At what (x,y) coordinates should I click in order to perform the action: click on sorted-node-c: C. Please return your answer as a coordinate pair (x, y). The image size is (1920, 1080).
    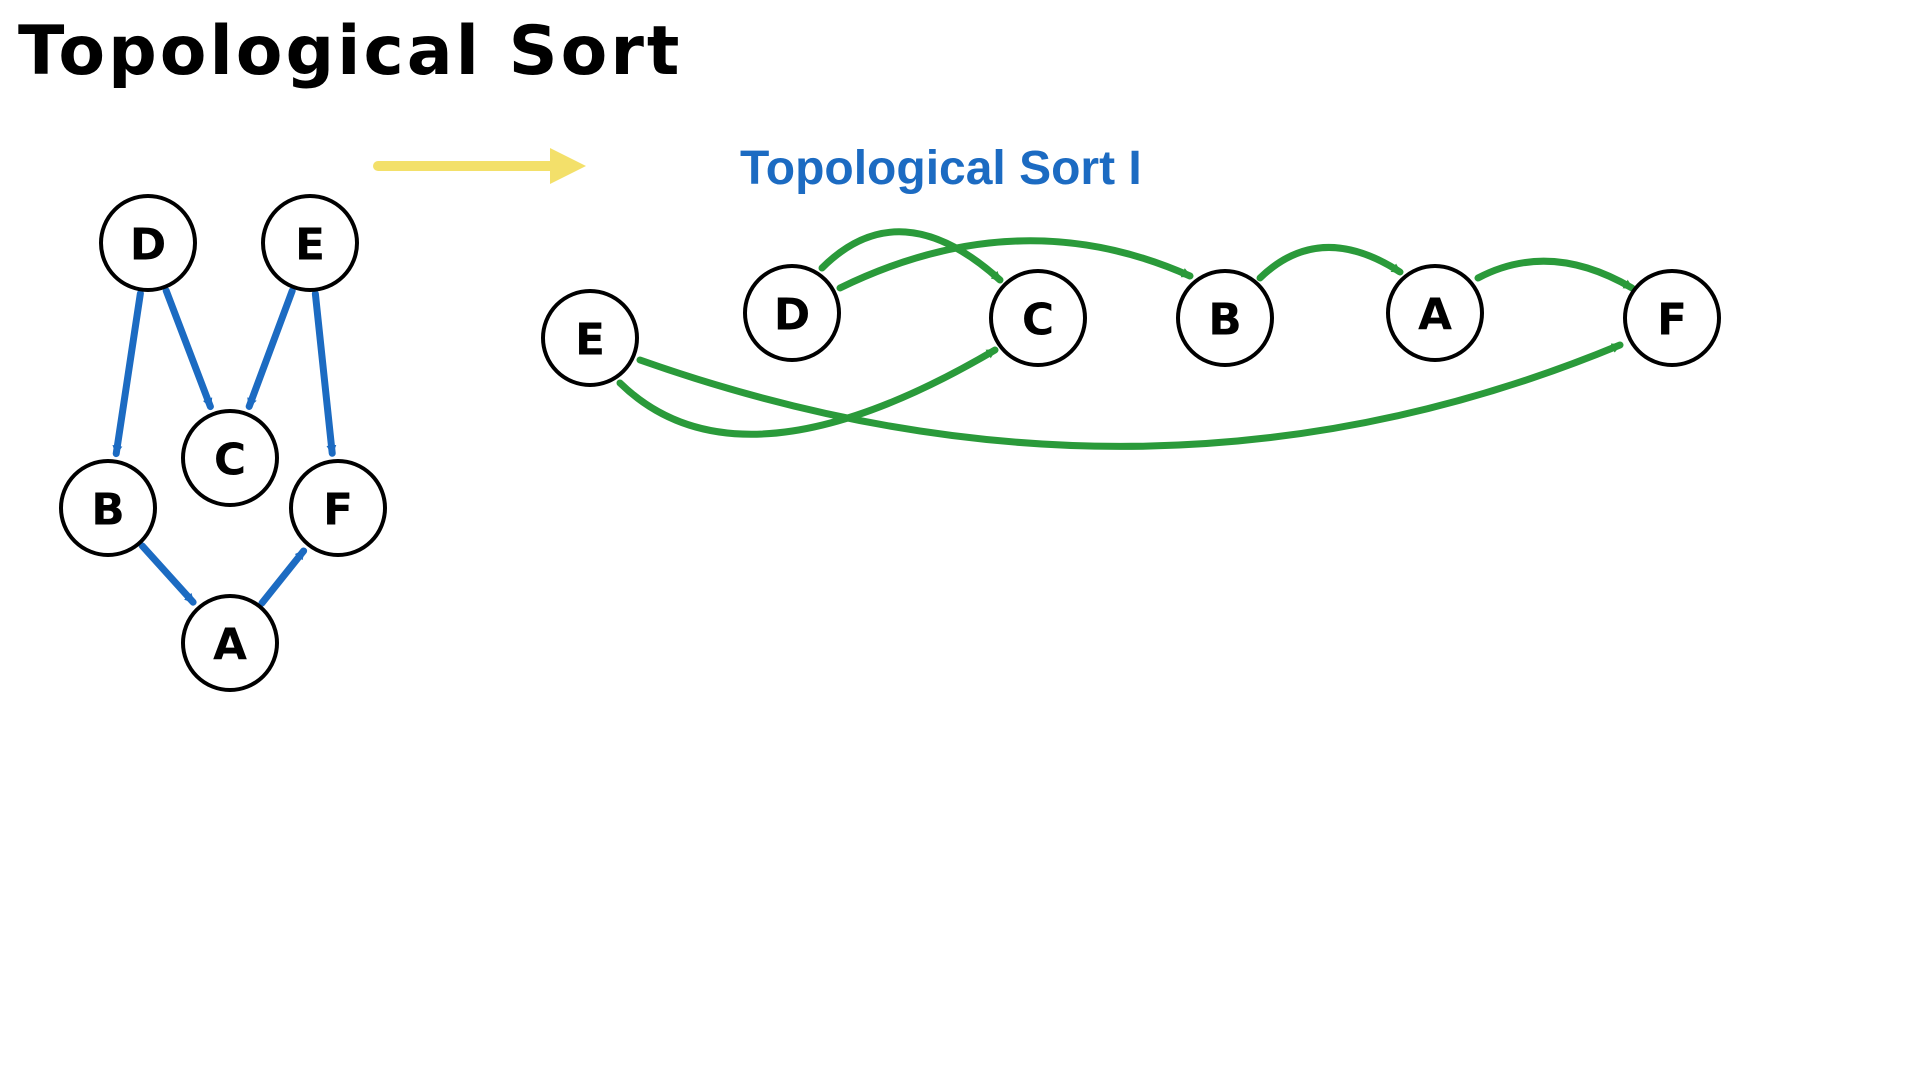
    Looking at the image, I should click on (1038, 318).